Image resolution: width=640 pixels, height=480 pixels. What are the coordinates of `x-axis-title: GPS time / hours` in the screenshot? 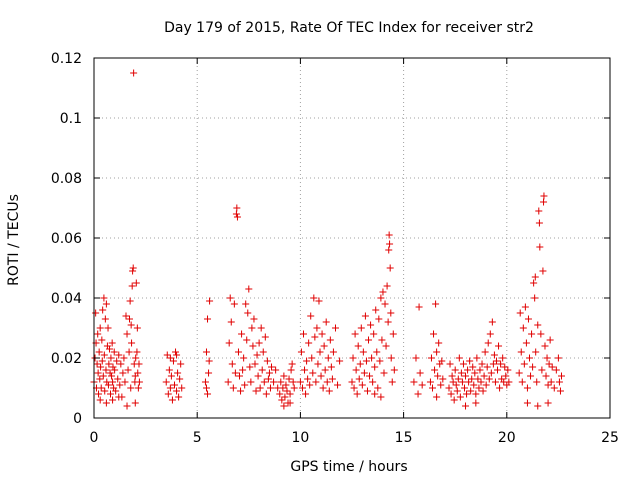 It's located at (348, 467).